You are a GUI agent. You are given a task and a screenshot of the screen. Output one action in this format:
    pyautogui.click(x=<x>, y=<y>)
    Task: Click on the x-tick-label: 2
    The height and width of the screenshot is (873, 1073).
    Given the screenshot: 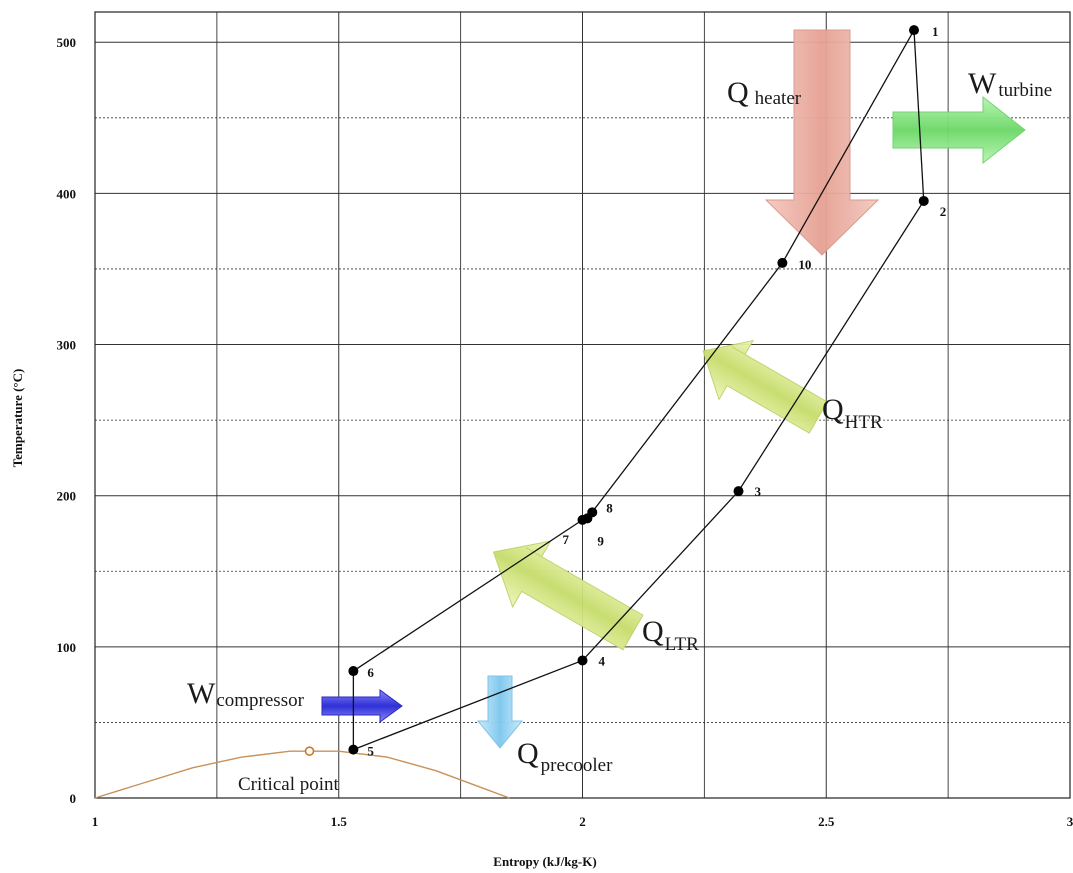 What is the action you would take?
    pyautogui.click(x=582, y=821)
    